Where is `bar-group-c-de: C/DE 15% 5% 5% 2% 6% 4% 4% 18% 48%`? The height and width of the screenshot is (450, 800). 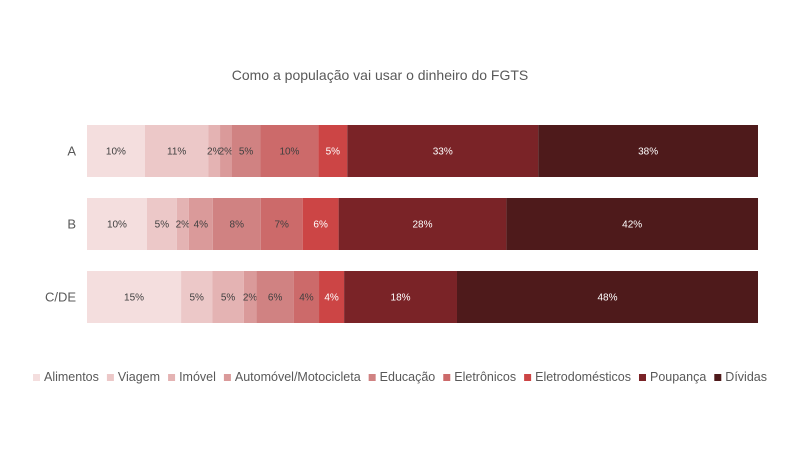 bar-group-c-de: C/DE 15% 5% 5% 2% 6% 4% 4% 18% 48% is located at coordinates (401, 297).